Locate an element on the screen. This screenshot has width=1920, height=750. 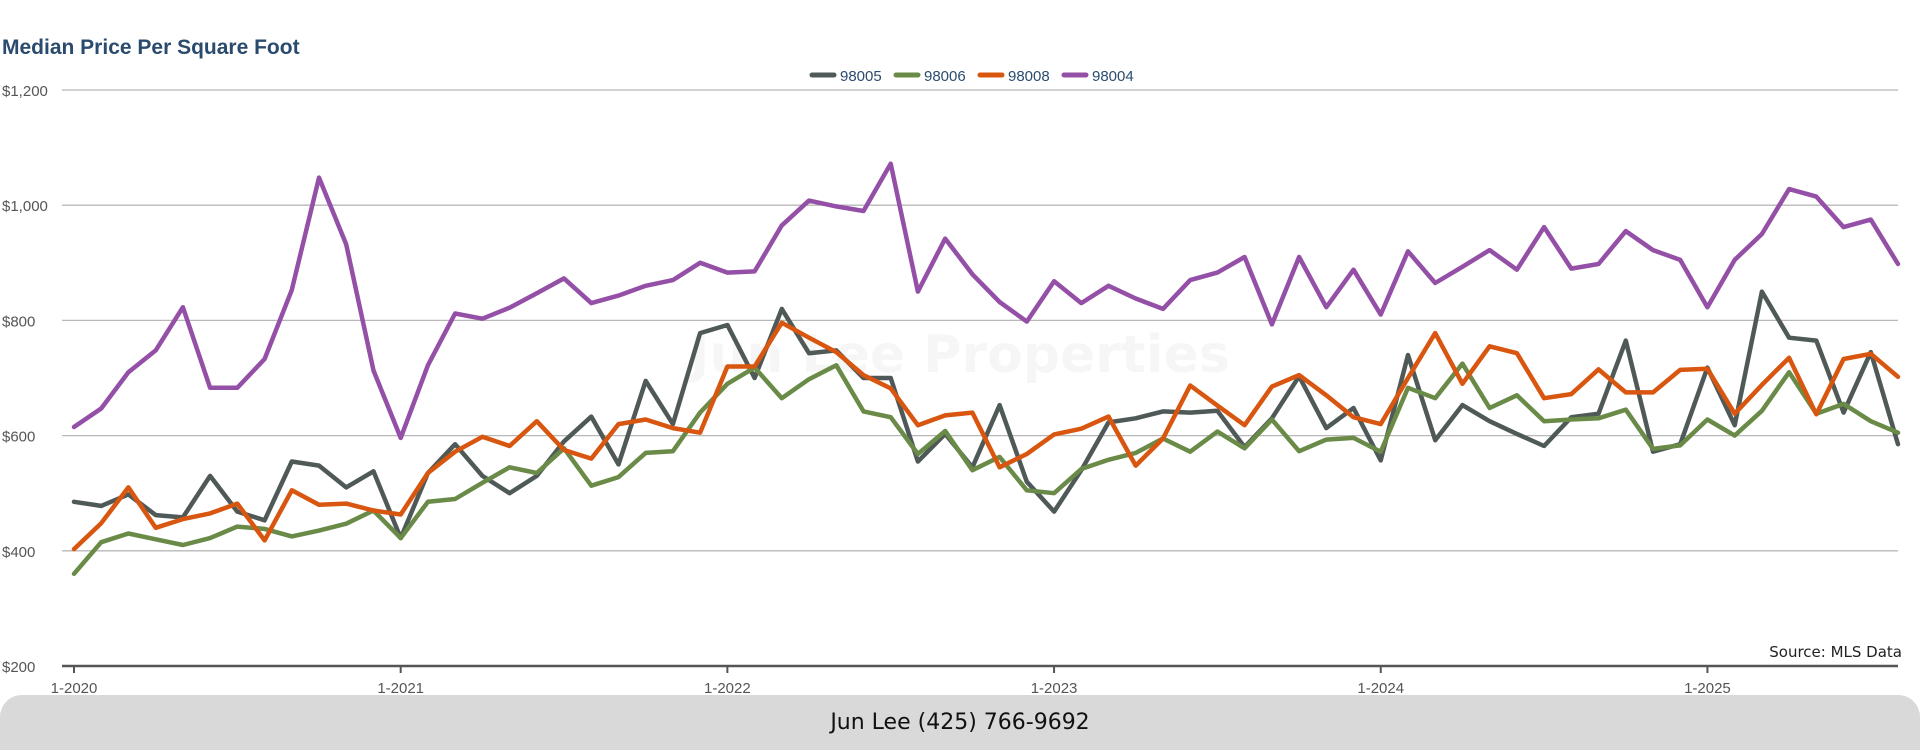
x-tick-label: 1-2024 is located at coordinates (1380, 687).